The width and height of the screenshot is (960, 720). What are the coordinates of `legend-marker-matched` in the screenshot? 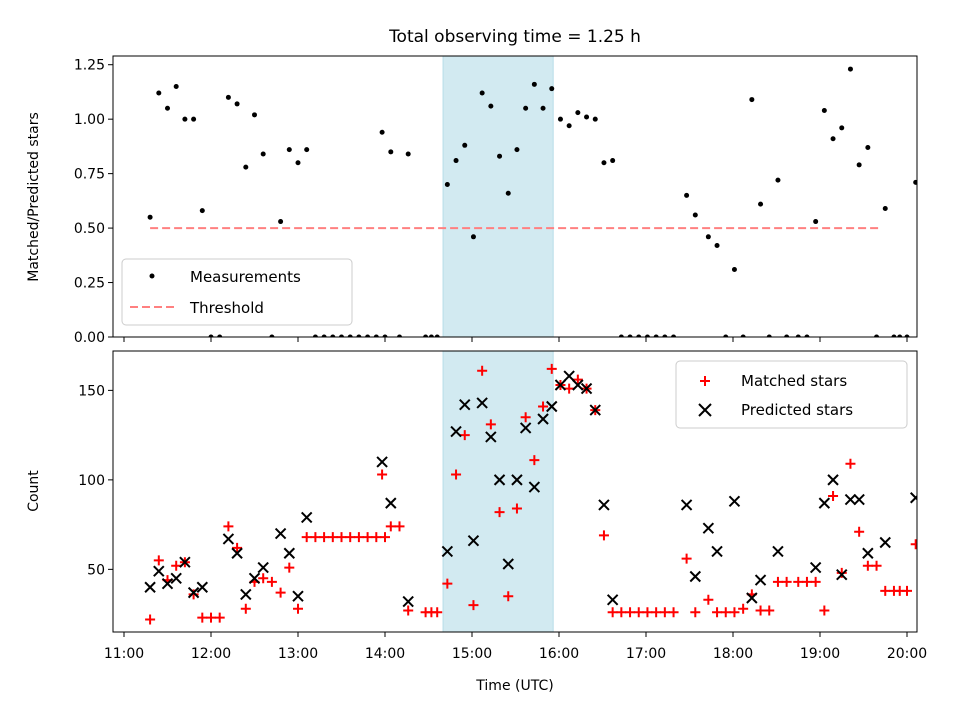 It's located at (705, 381).